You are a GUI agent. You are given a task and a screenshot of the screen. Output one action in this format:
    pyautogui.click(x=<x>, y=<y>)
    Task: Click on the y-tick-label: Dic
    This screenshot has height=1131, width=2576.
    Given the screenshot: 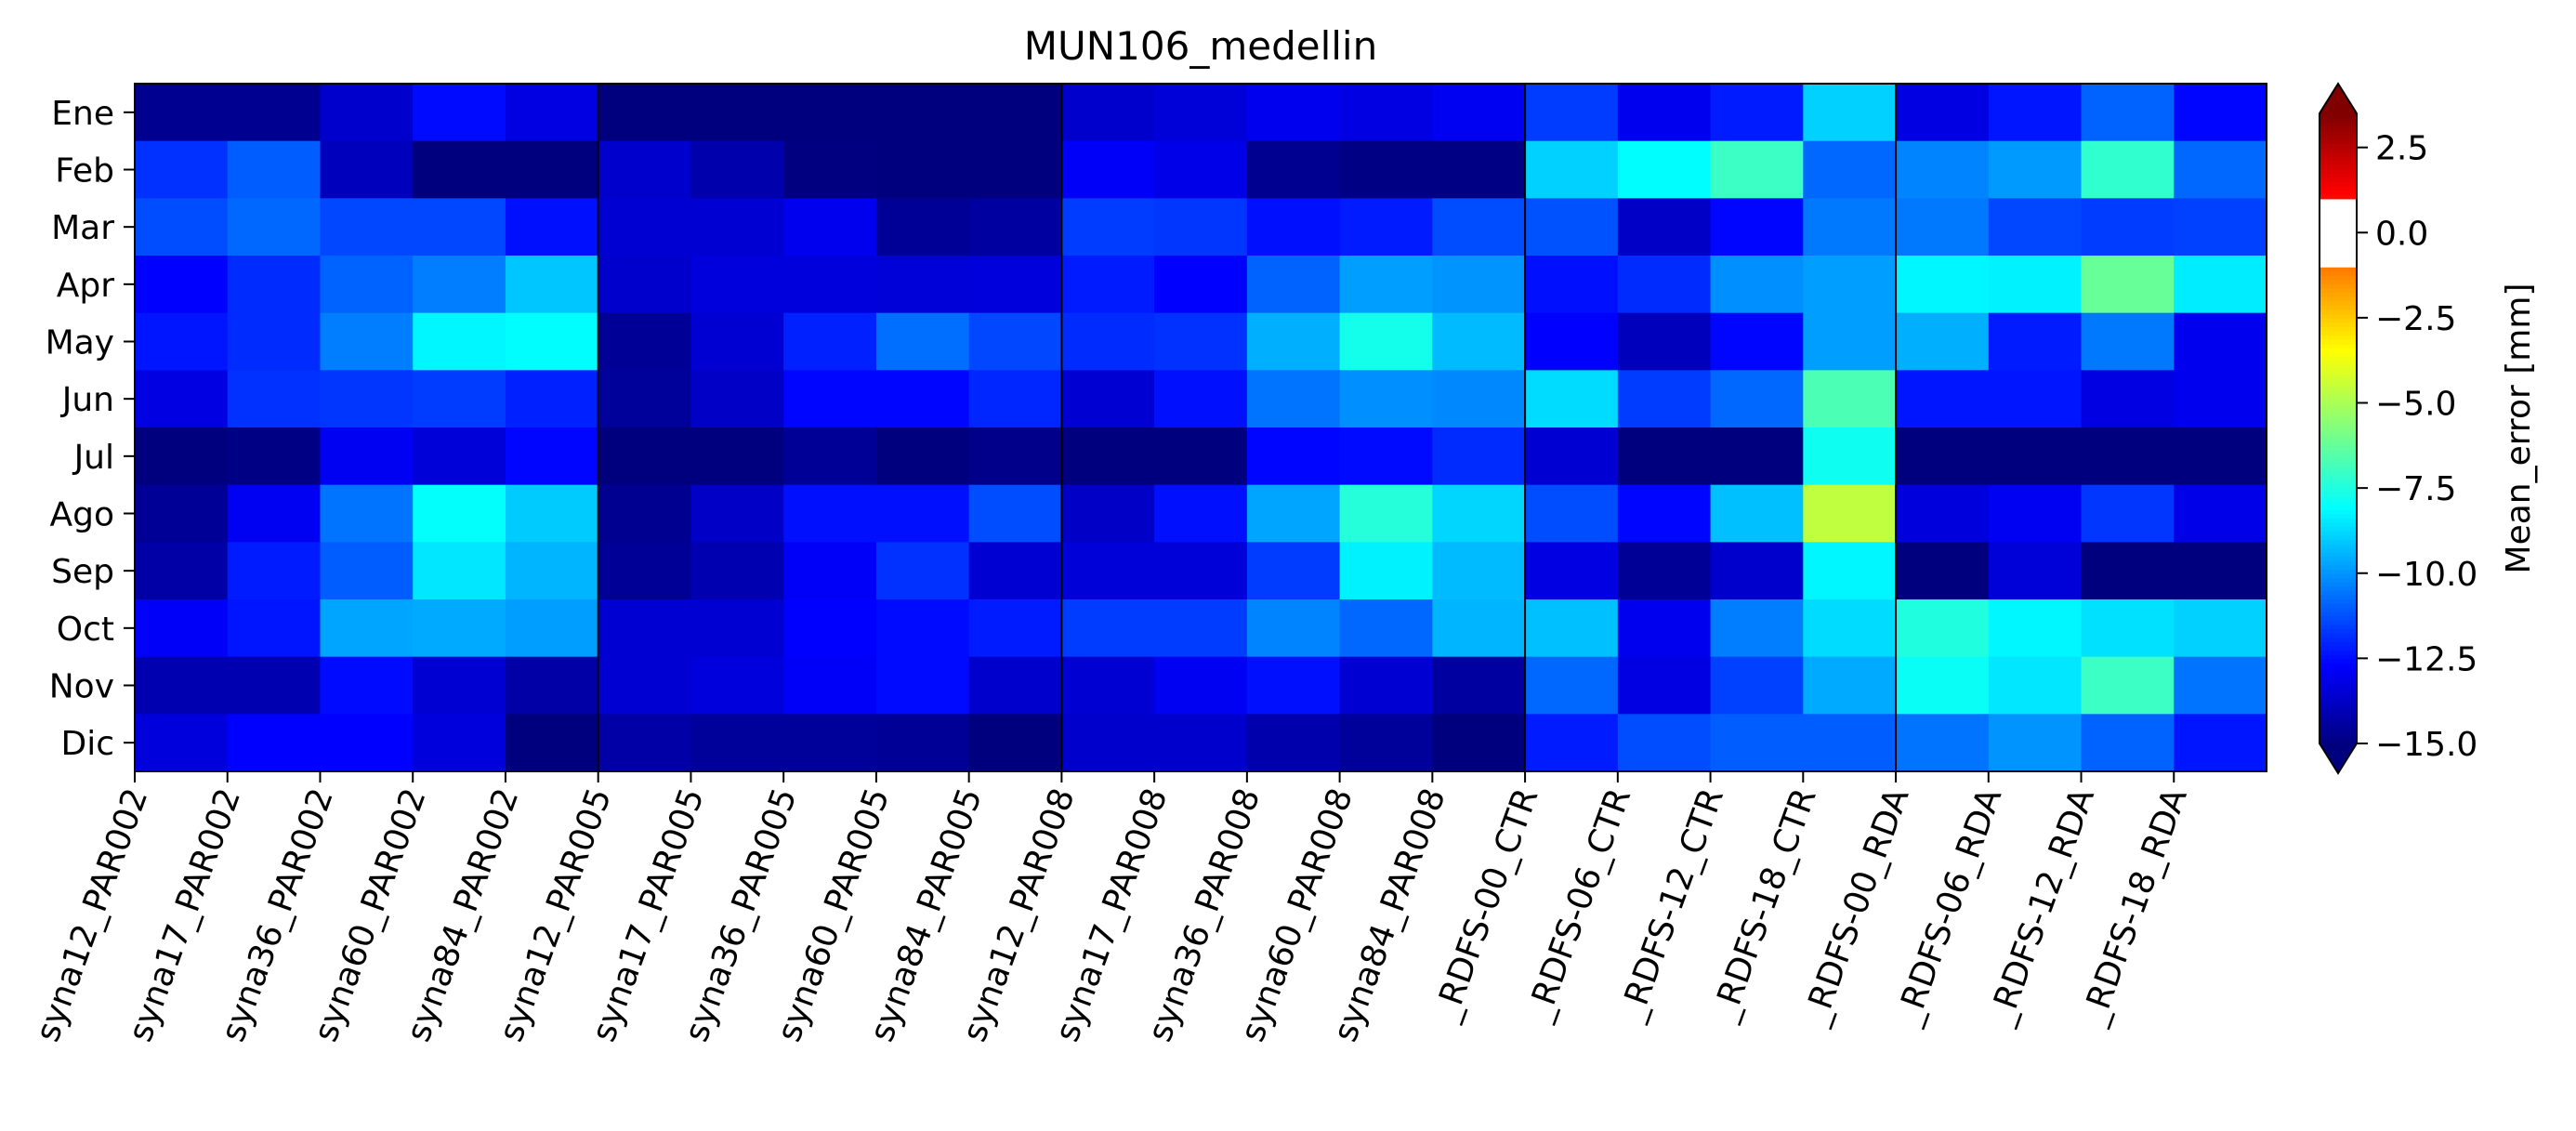 What is the action you would take?
    pyautogui.click(x=87, y=744)
    